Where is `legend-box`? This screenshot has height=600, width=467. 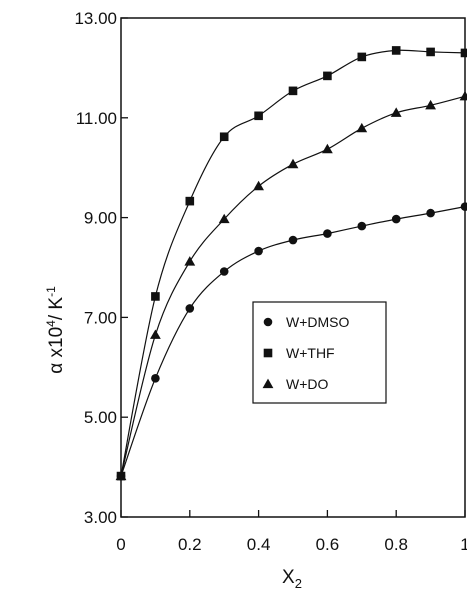
legend-box is located at coordinates (319, 352).